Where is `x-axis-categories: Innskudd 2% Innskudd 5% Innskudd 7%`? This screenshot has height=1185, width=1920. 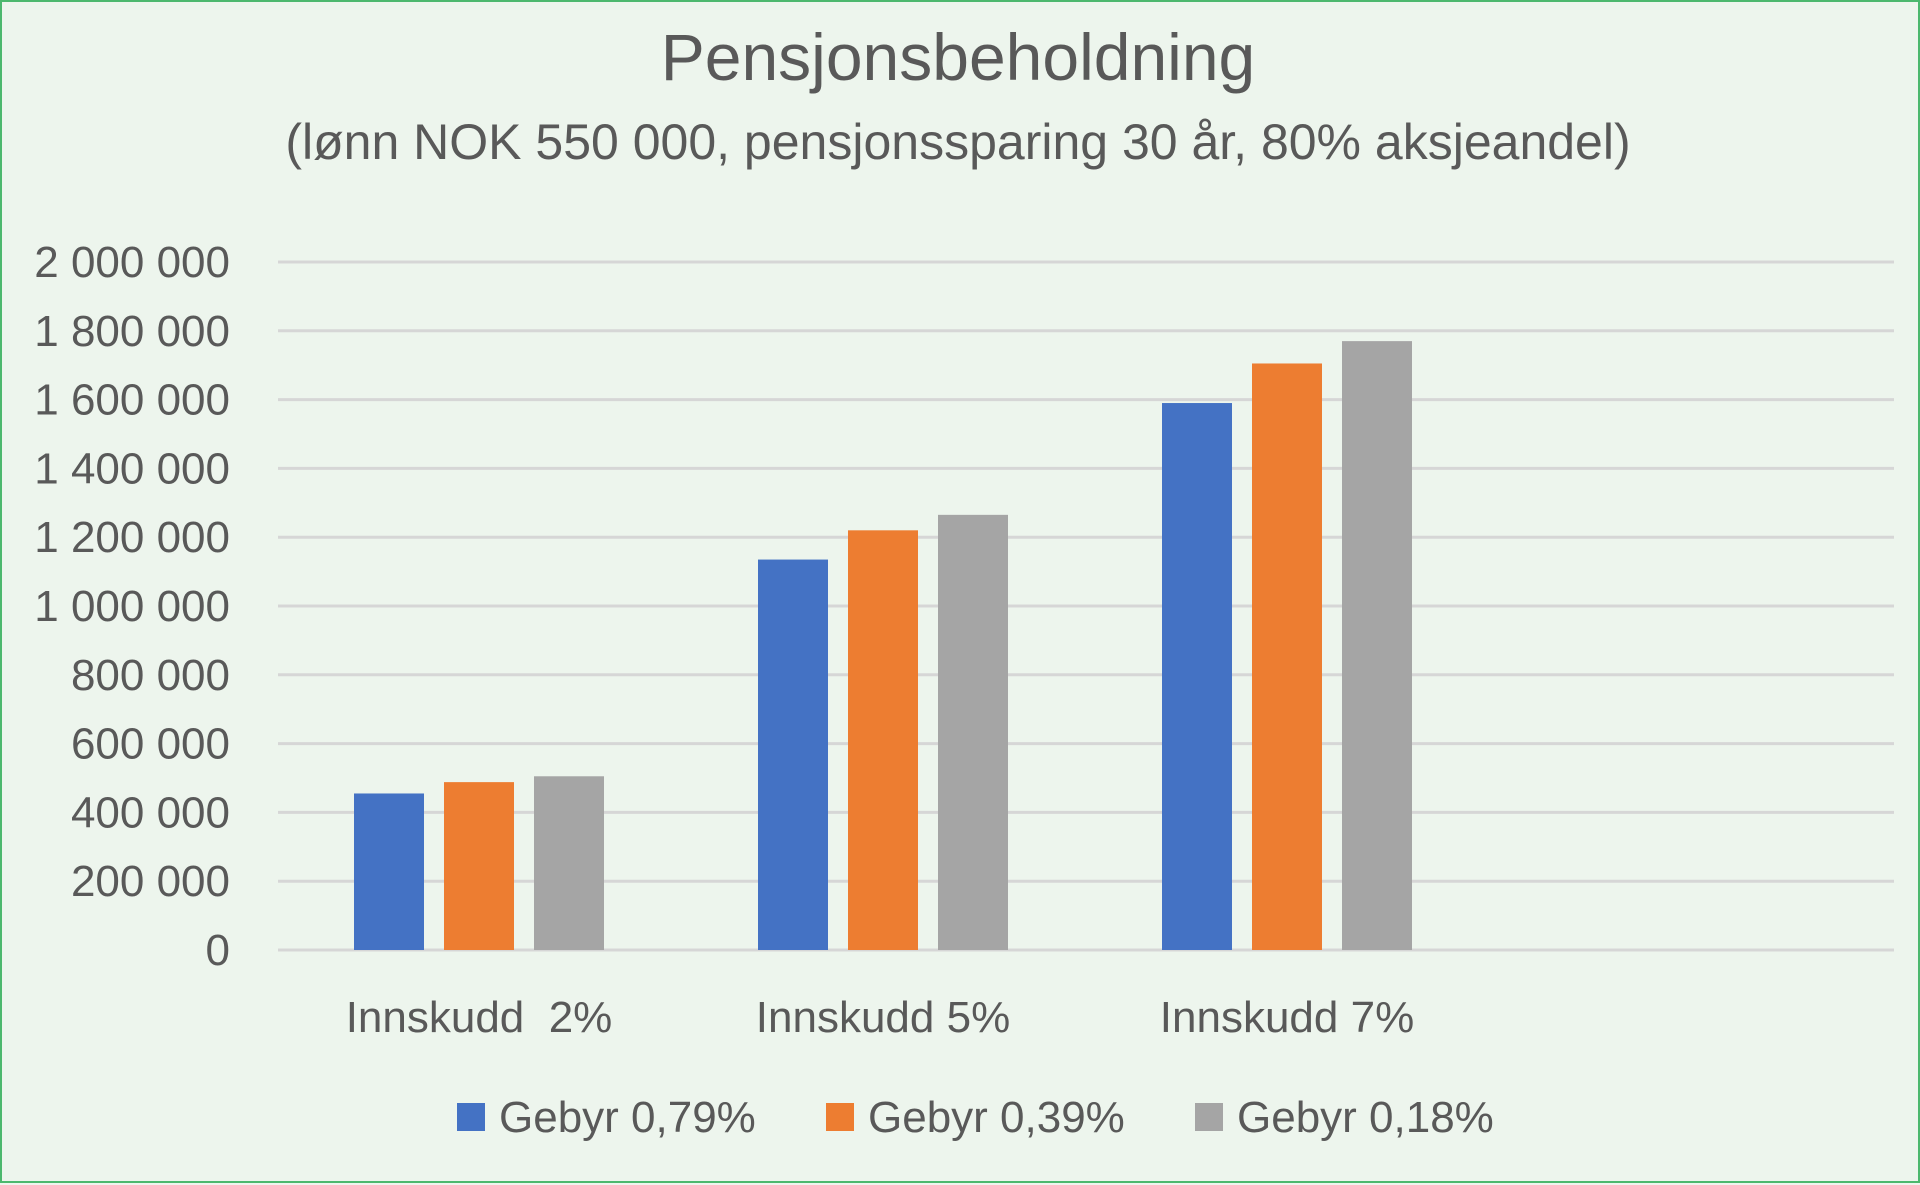
x-axis-categories: Innskudd 2% Innskudd 5% Innskudd 7% is located at coordinates (880, 1017).